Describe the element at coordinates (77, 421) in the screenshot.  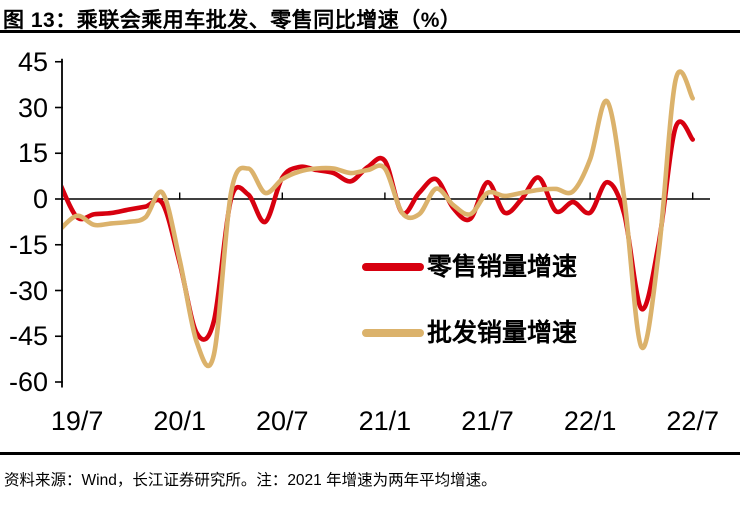
I see `x-tick-label: 19/7` at that location.